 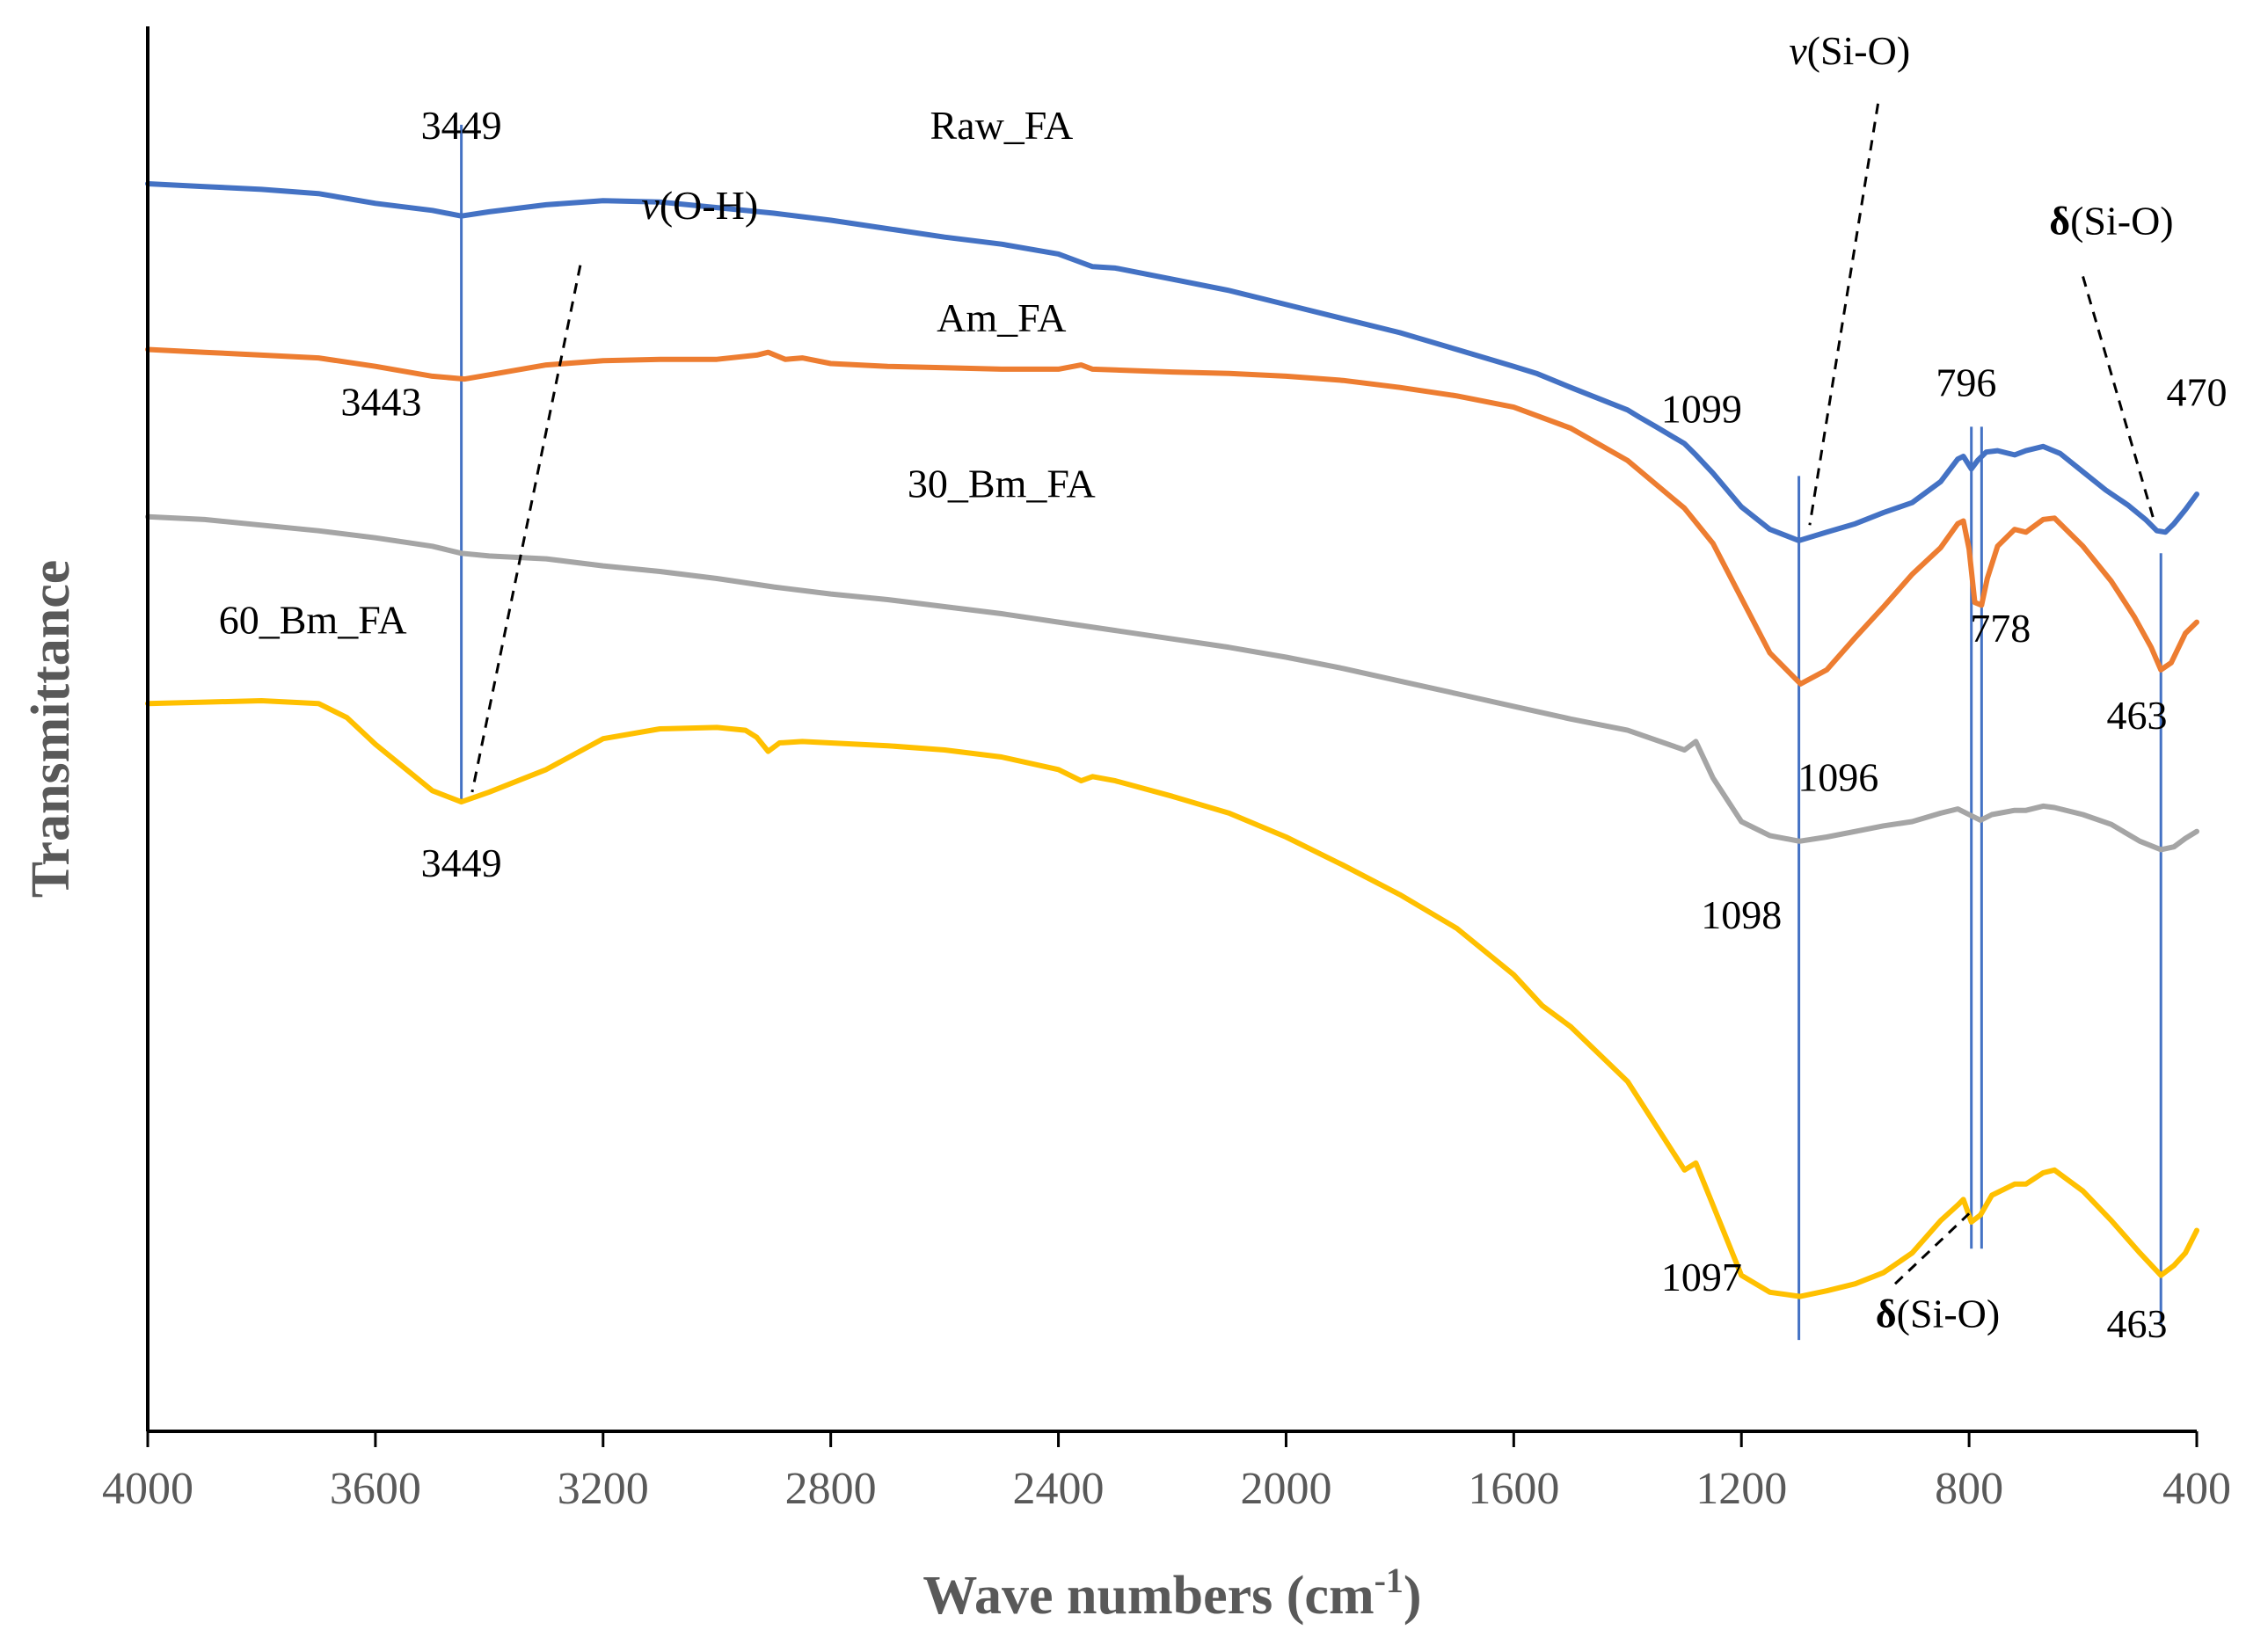 What do you see at coordinates (1059, 1489) in the screenshot?
I see `x-tick-label: 2400` at bounding box center [1059, 1489].